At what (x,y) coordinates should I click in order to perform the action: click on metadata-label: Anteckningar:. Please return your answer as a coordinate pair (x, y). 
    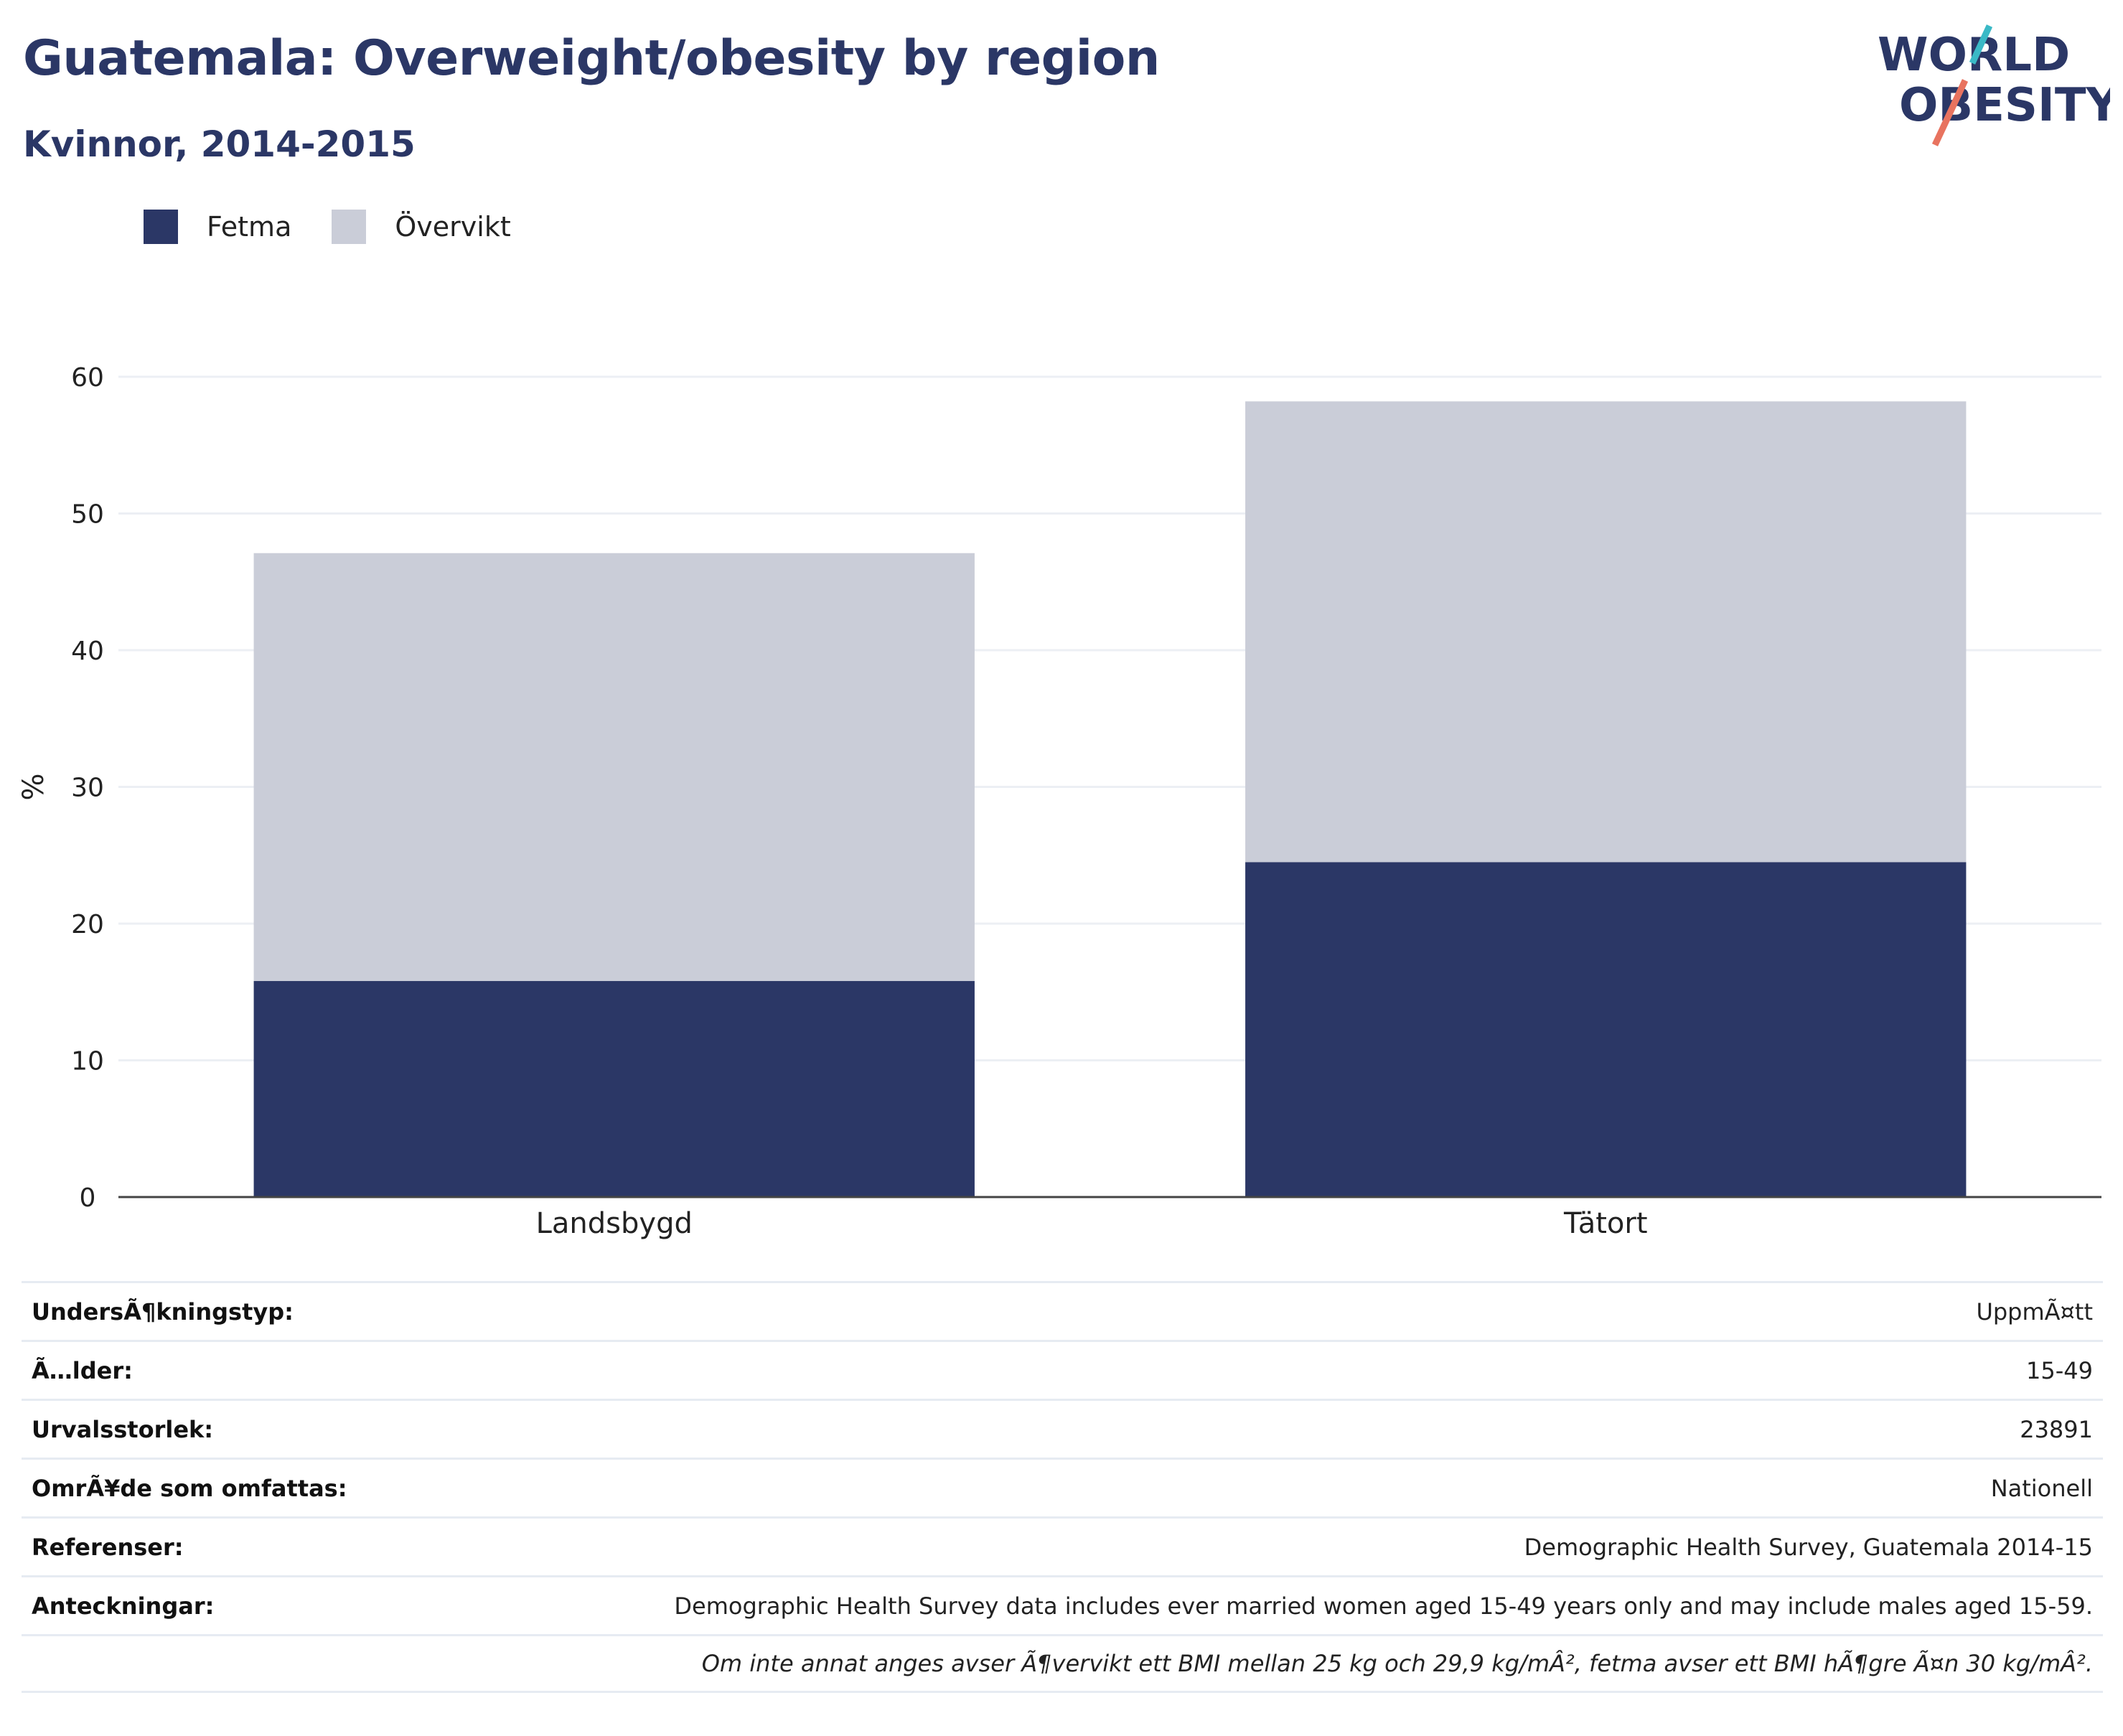
    Looking at the image, I should click on (123, 1606).